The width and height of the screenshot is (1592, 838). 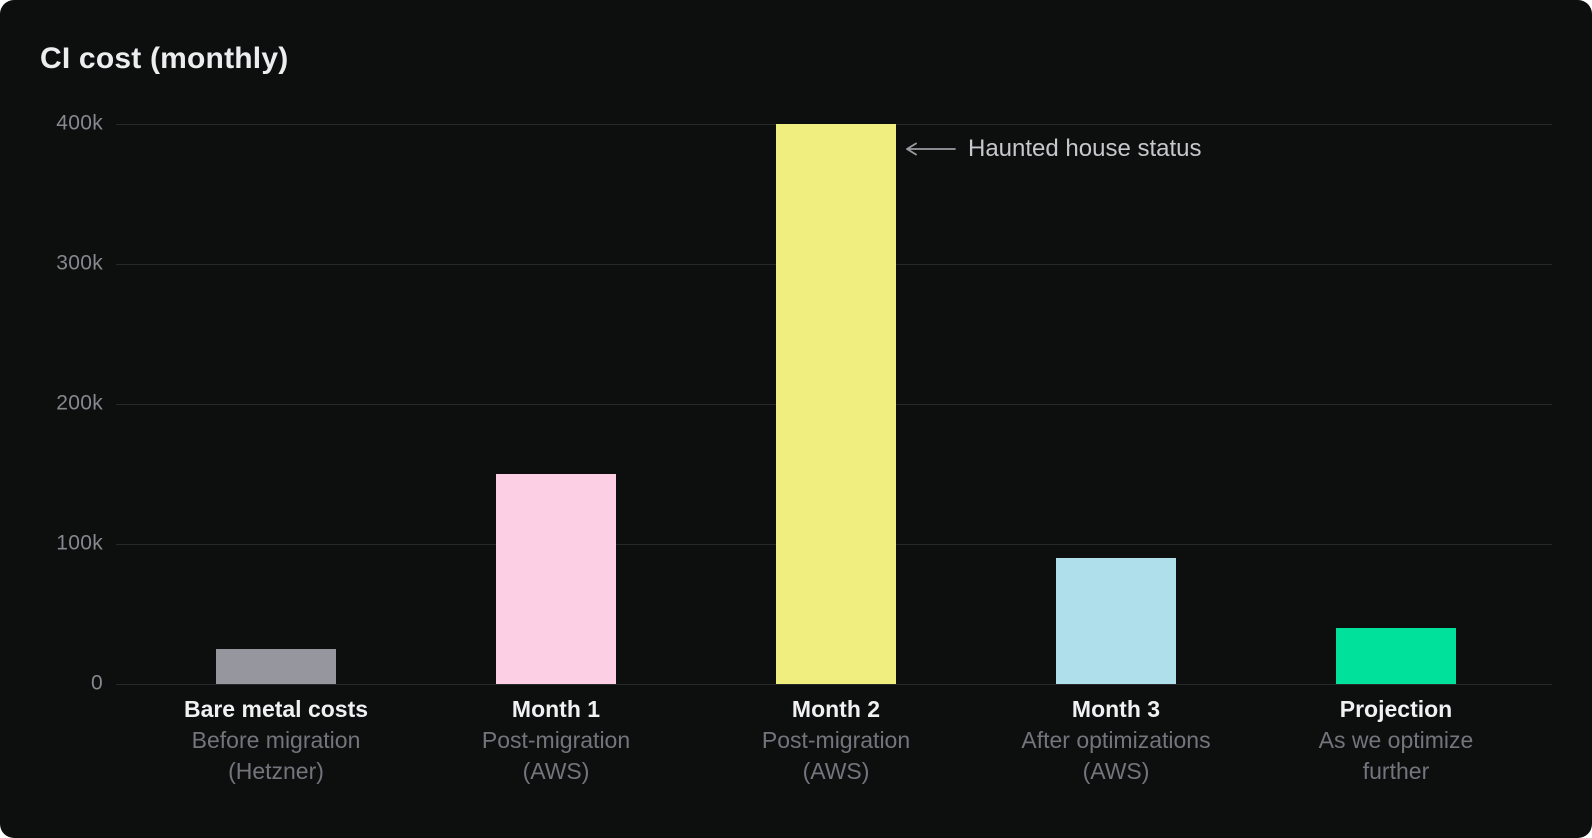 I want to click on y-axis-tick-label: 200k, so click(x=79, y=403).